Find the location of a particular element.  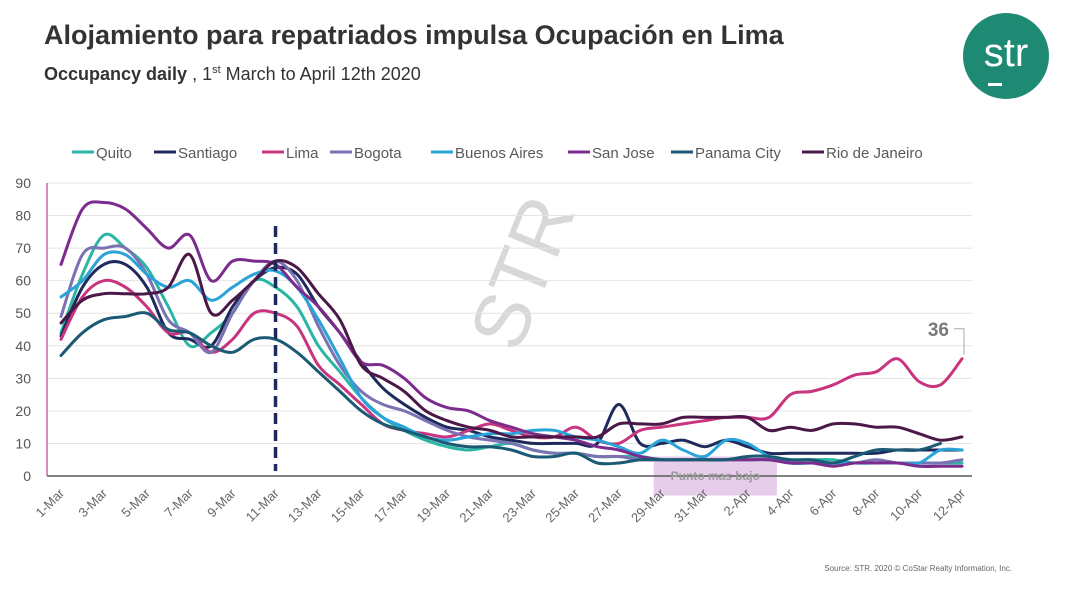

last-value-label: 36 is located at coordinates (938, 330).